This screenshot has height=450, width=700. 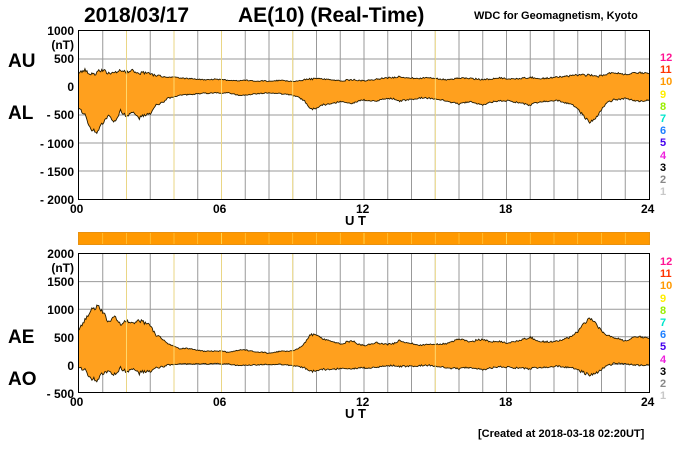 I want to click on xtick-bottom-2: 12, so click(x=363, y=402).